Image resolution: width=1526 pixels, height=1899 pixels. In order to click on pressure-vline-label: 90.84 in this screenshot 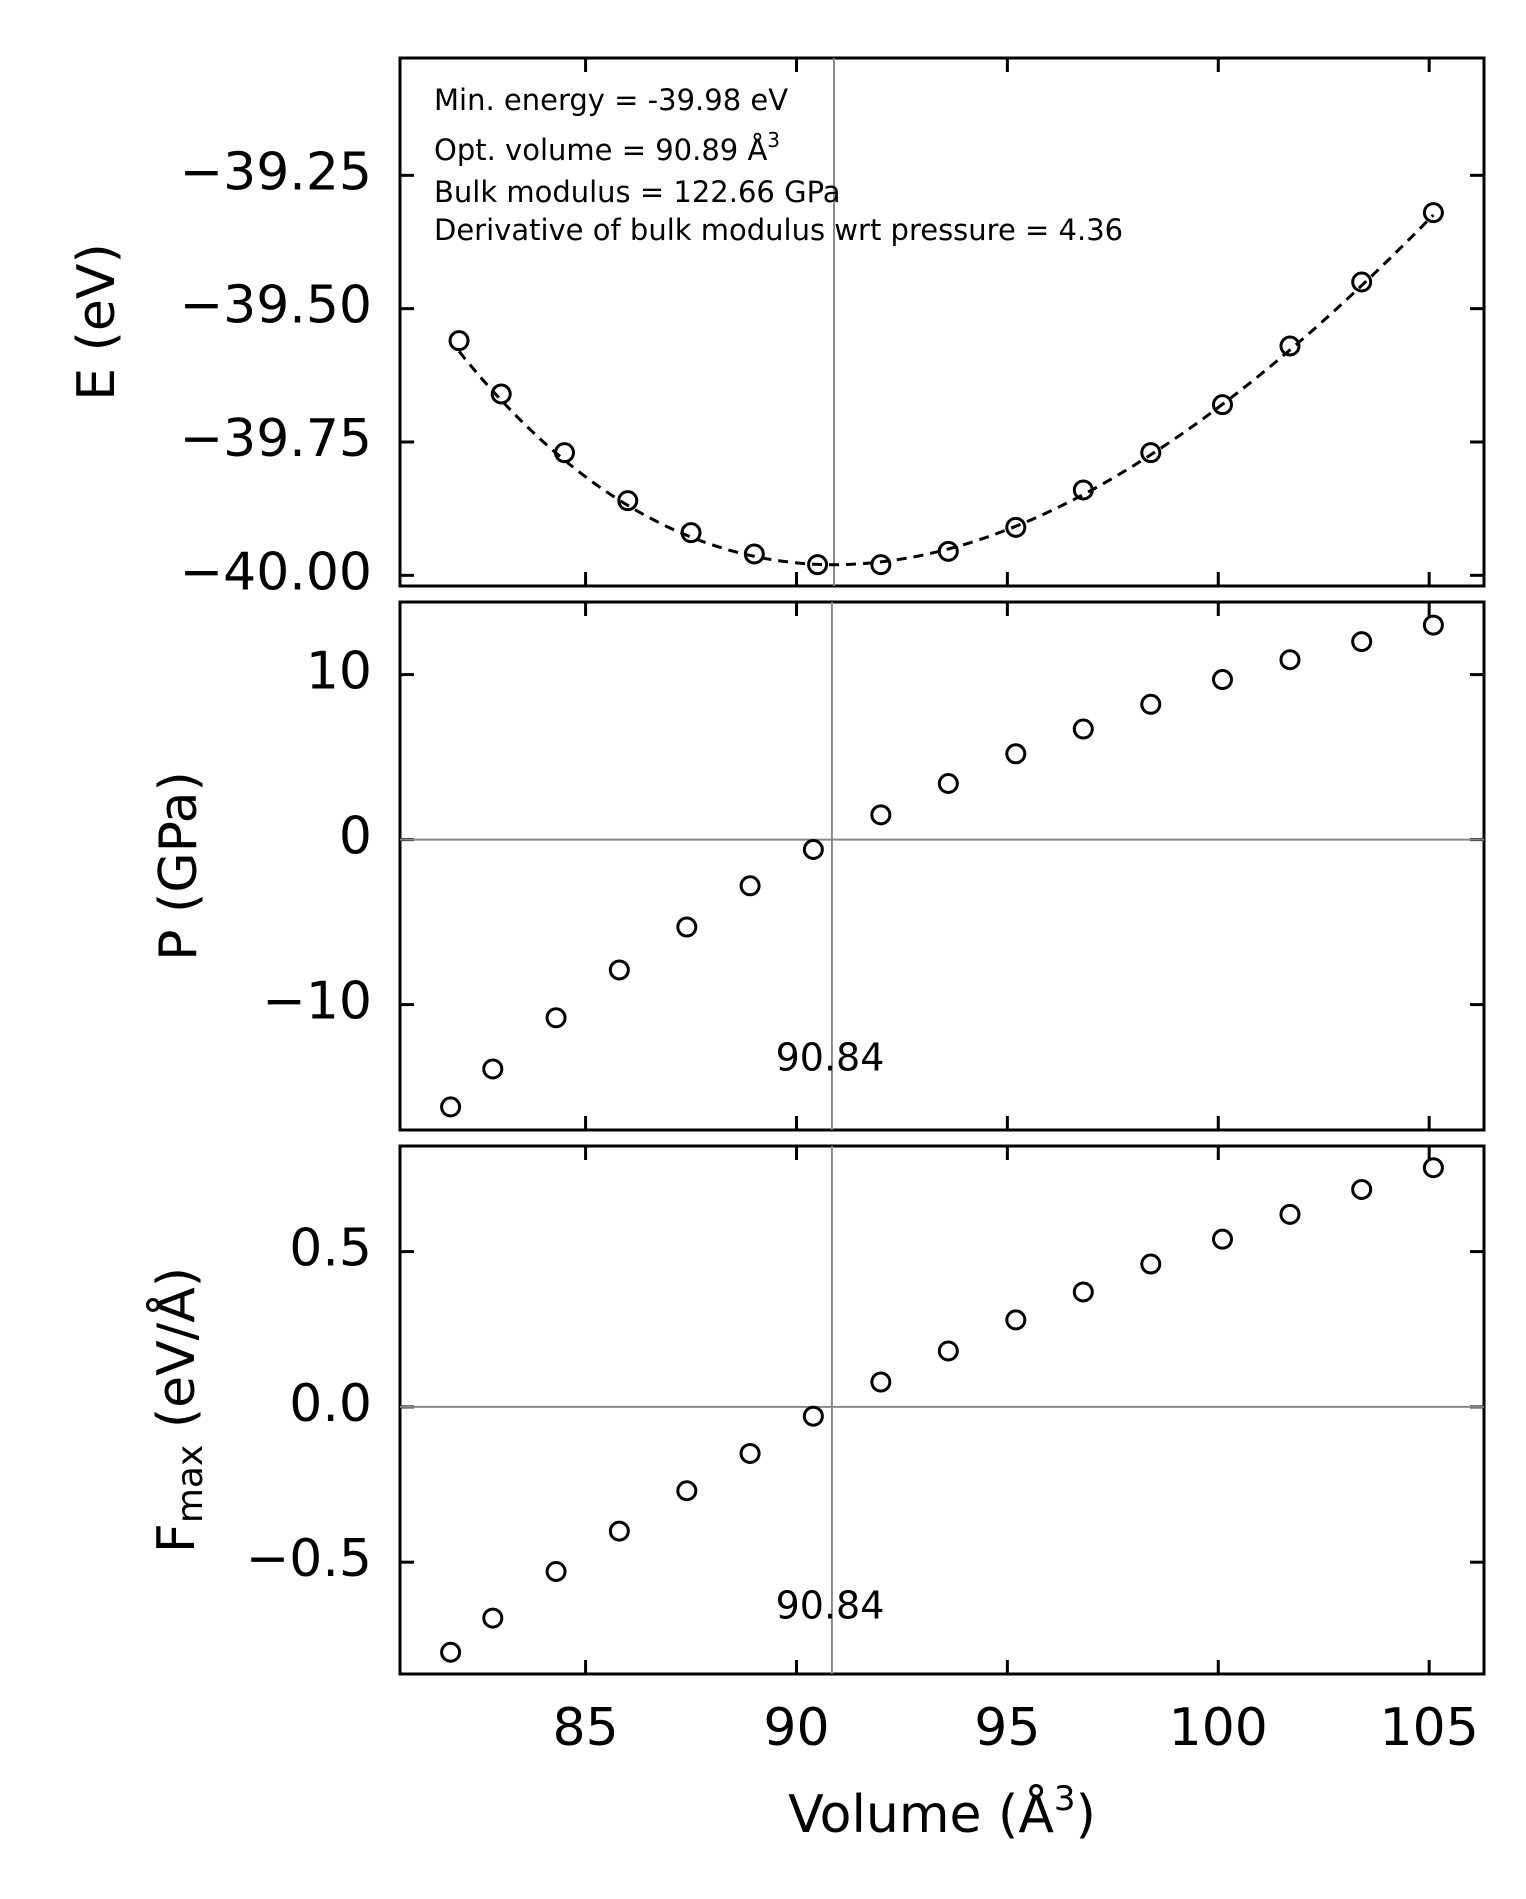, I will do `click(830, 1058)`.